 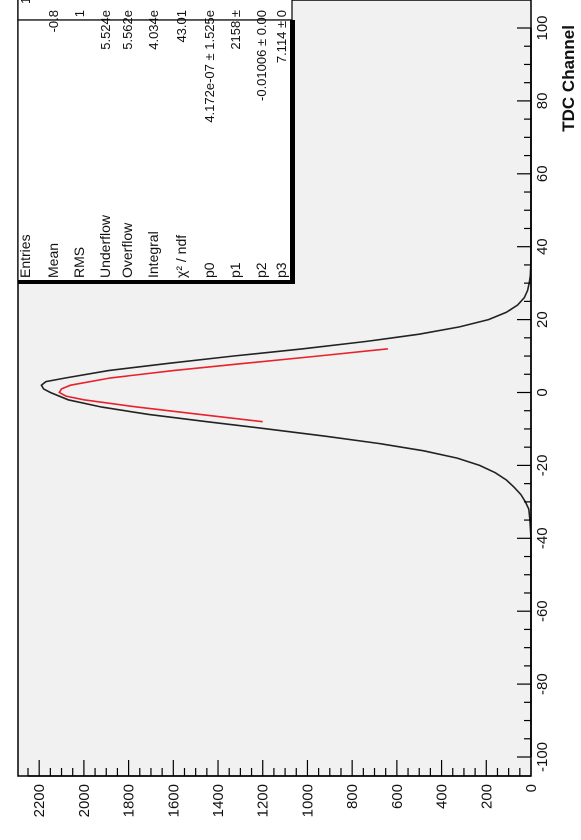 I want to click on stats-row-value: 7.114 ± 0, so click(x=281, y=36).